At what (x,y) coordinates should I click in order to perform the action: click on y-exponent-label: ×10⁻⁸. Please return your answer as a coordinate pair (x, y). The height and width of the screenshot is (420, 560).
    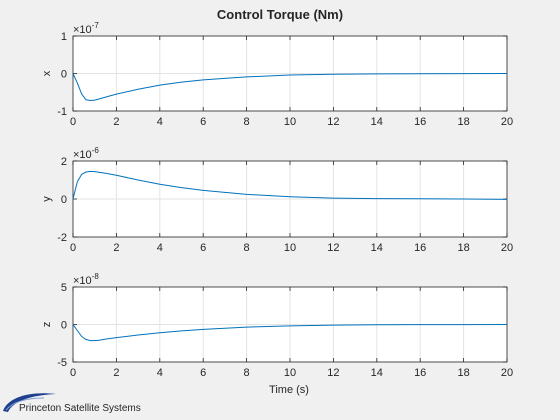
    Looking at the image, I should click on (86, 279).